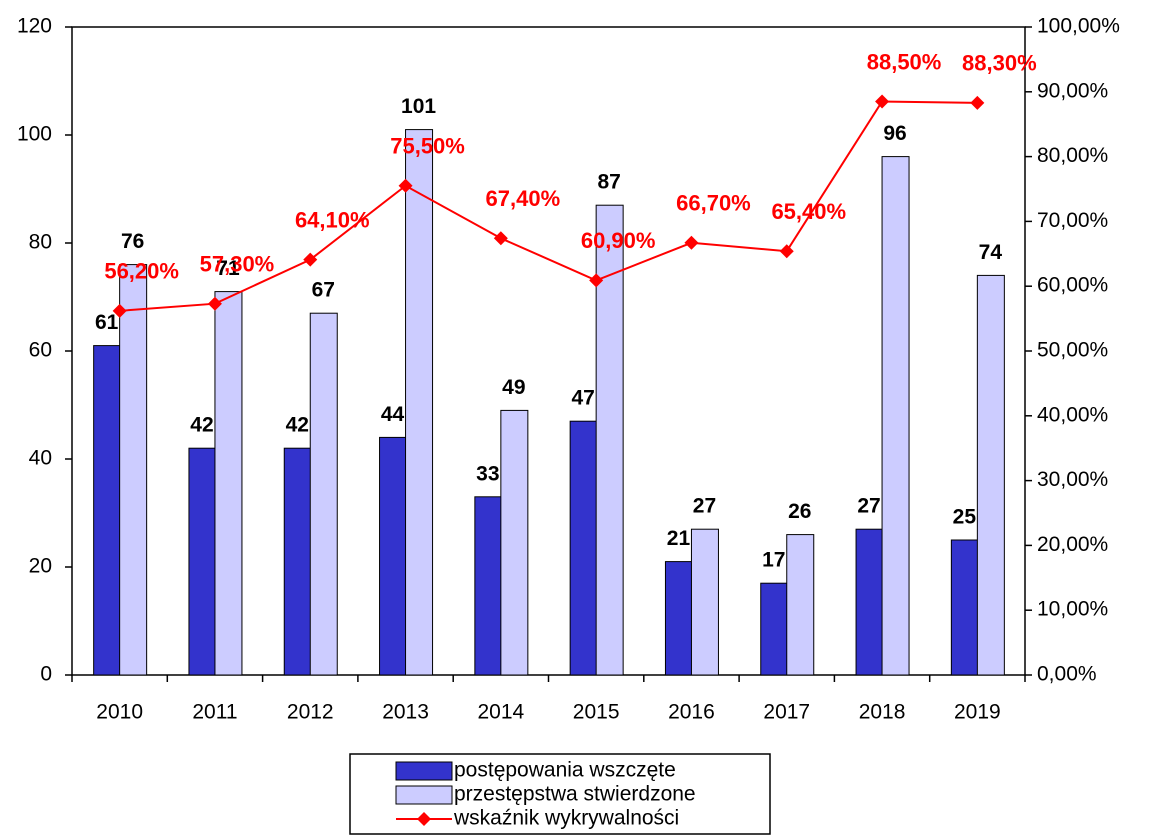 The image size is (1152, 837). What do you see at coordinates (34, 26) in the screenshot?
I see `y-tick-label: 120` at bounding box center [34, 26].